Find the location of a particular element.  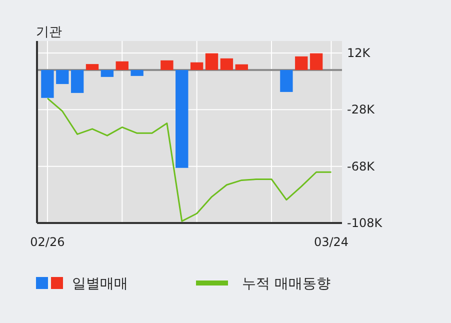

y-tick-label: -68K is located at coordinates (361, 166).